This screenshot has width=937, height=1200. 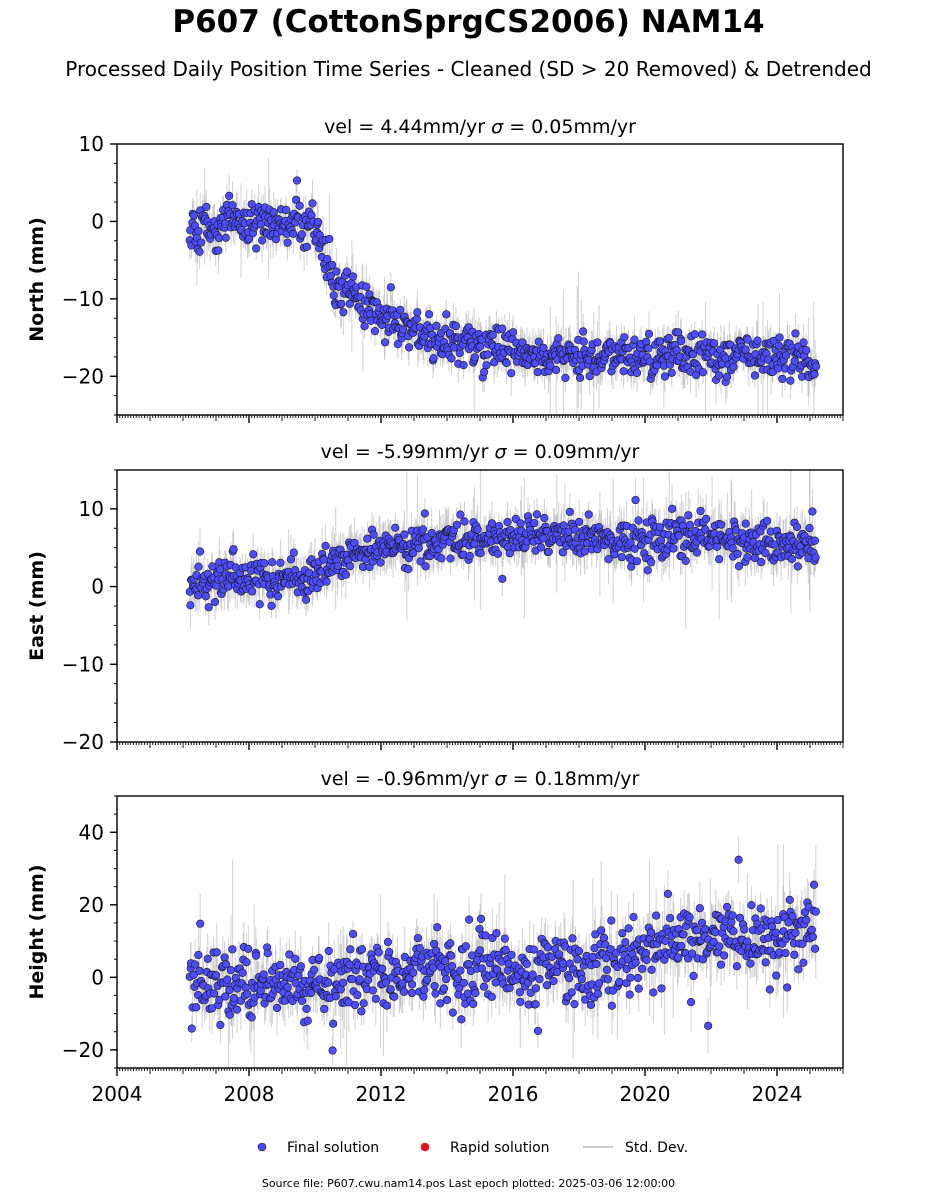 What do you see at coordinates (83, 299) in the screenshot?
I see `y-tick-label: −10` at bounding box center [83, 299].